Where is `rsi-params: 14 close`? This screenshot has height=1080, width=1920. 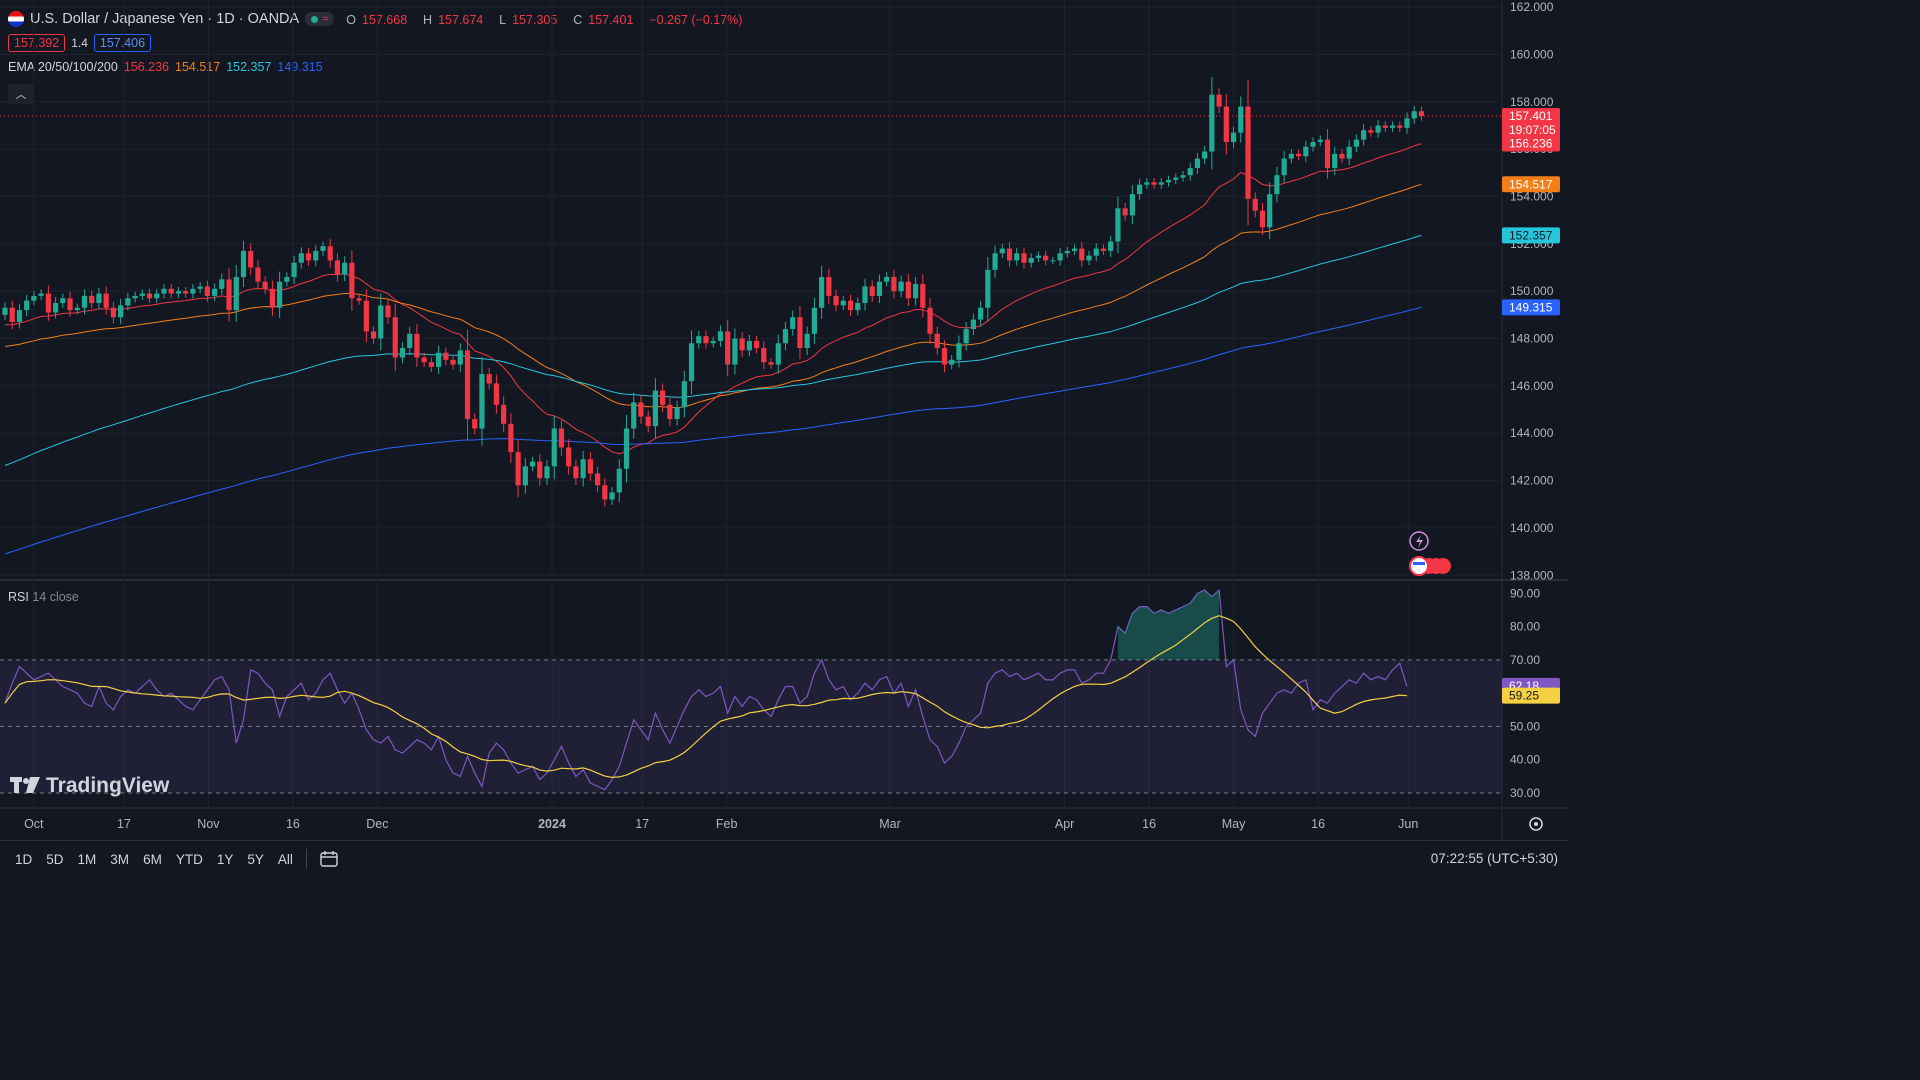
rsi-params: 14 close is located at coordinates (55, 597).